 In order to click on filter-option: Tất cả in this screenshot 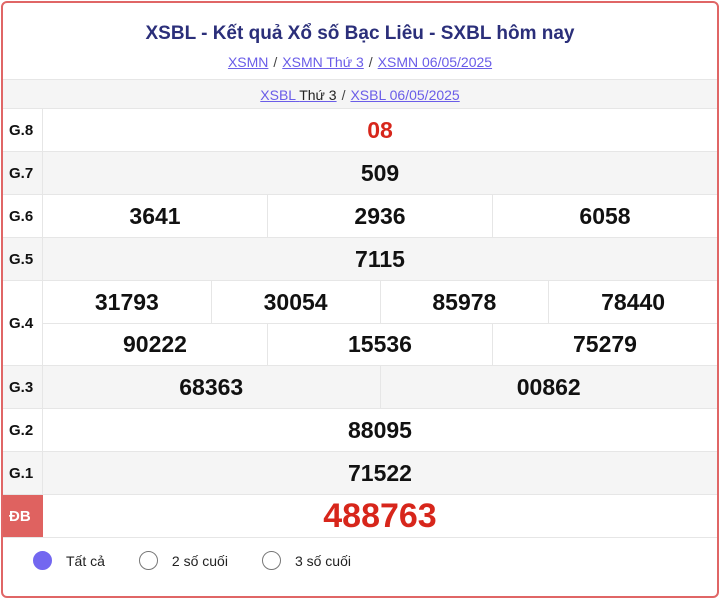, I will do `click(69, 560)`.